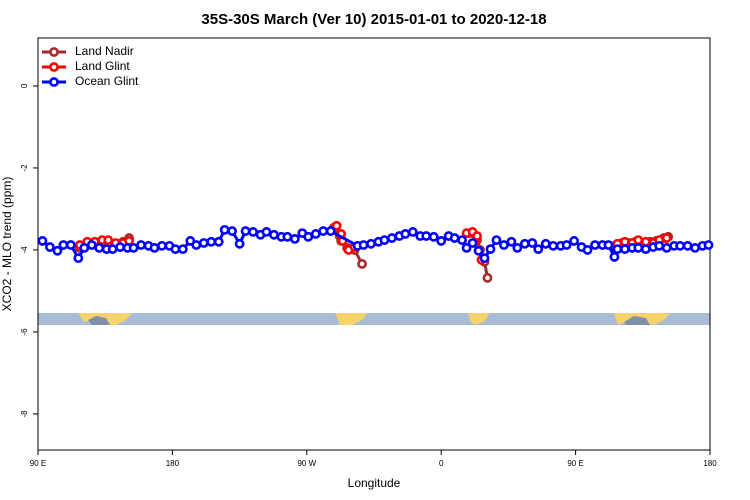 This screenshot has height=500, width=750. I want to click on x-tick-label: 90 W, so click(306, 463).